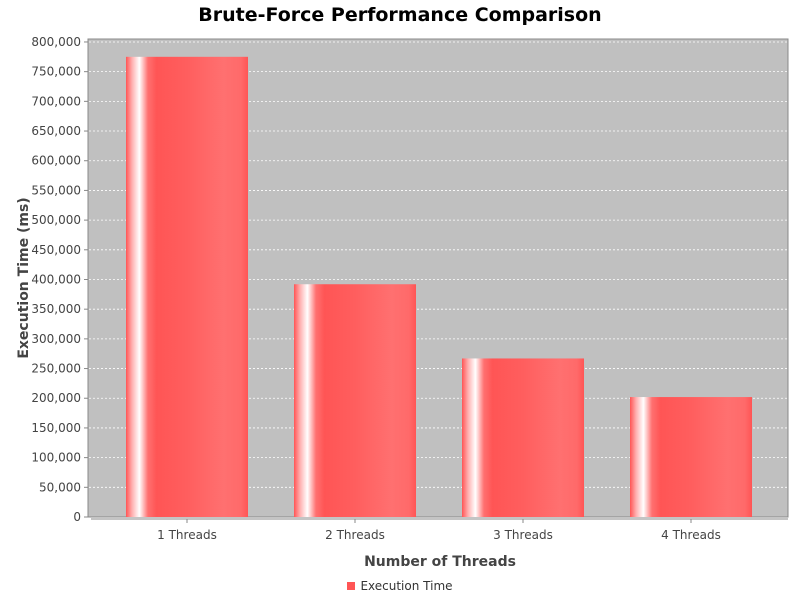  What do you see at coordinates (691, 457) in the screenshot?
I see `bar-4-threads` at bounding box center [691, 457].